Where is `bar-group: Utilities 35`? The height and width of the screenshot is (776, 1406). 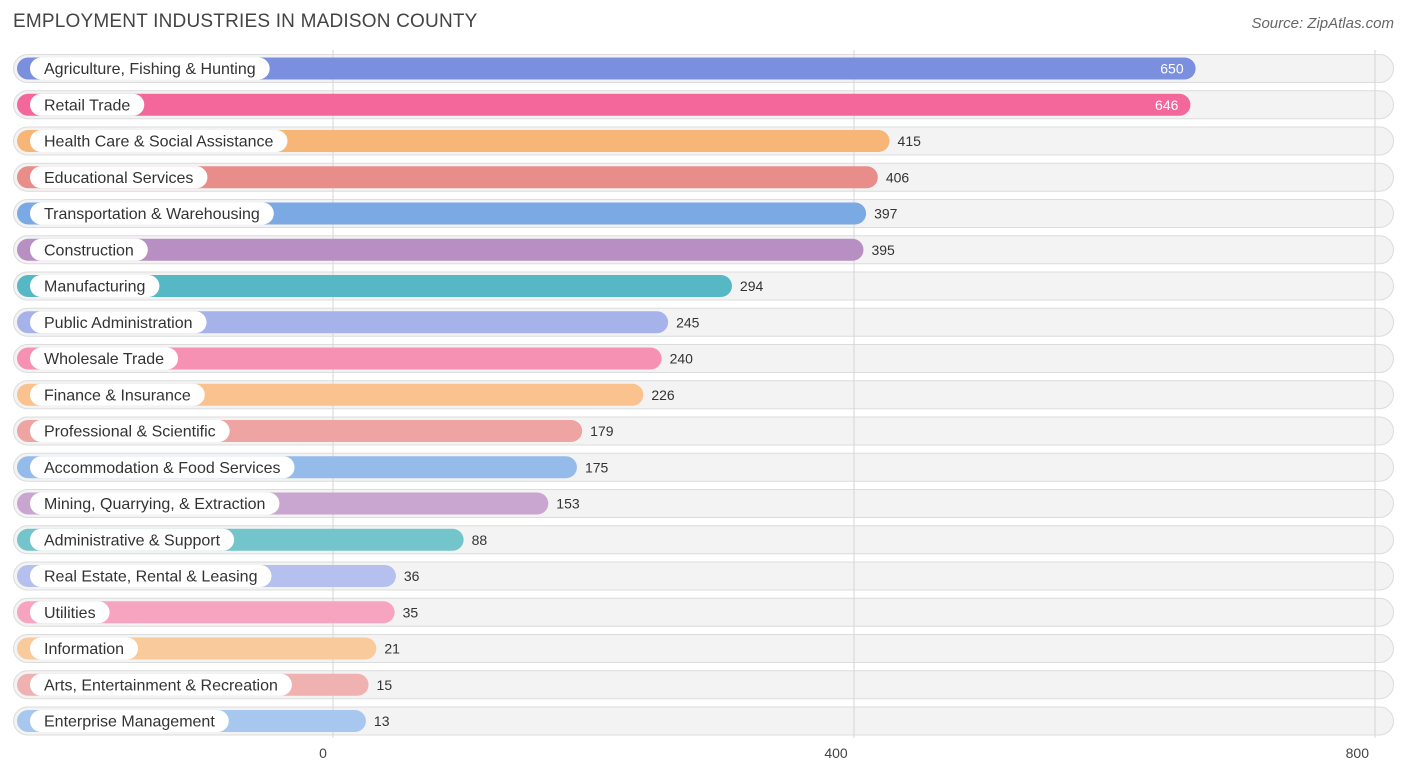
bar-group: Utilities 35 is located at coordinates (218, 612).